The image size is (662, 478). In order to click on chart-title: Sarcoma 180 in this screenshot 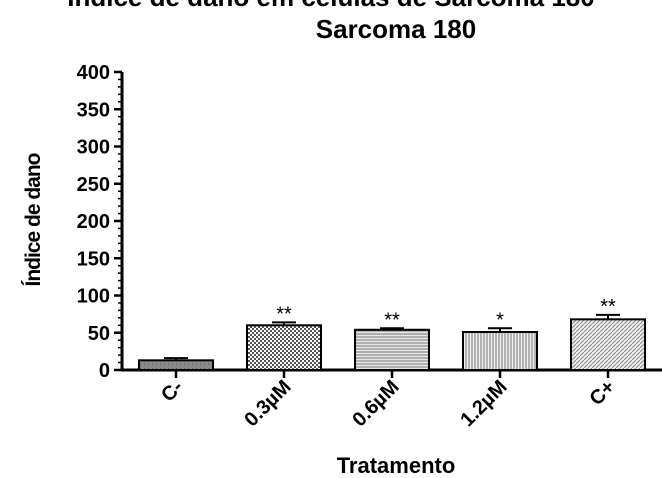, I will do `click(396, 29)`.